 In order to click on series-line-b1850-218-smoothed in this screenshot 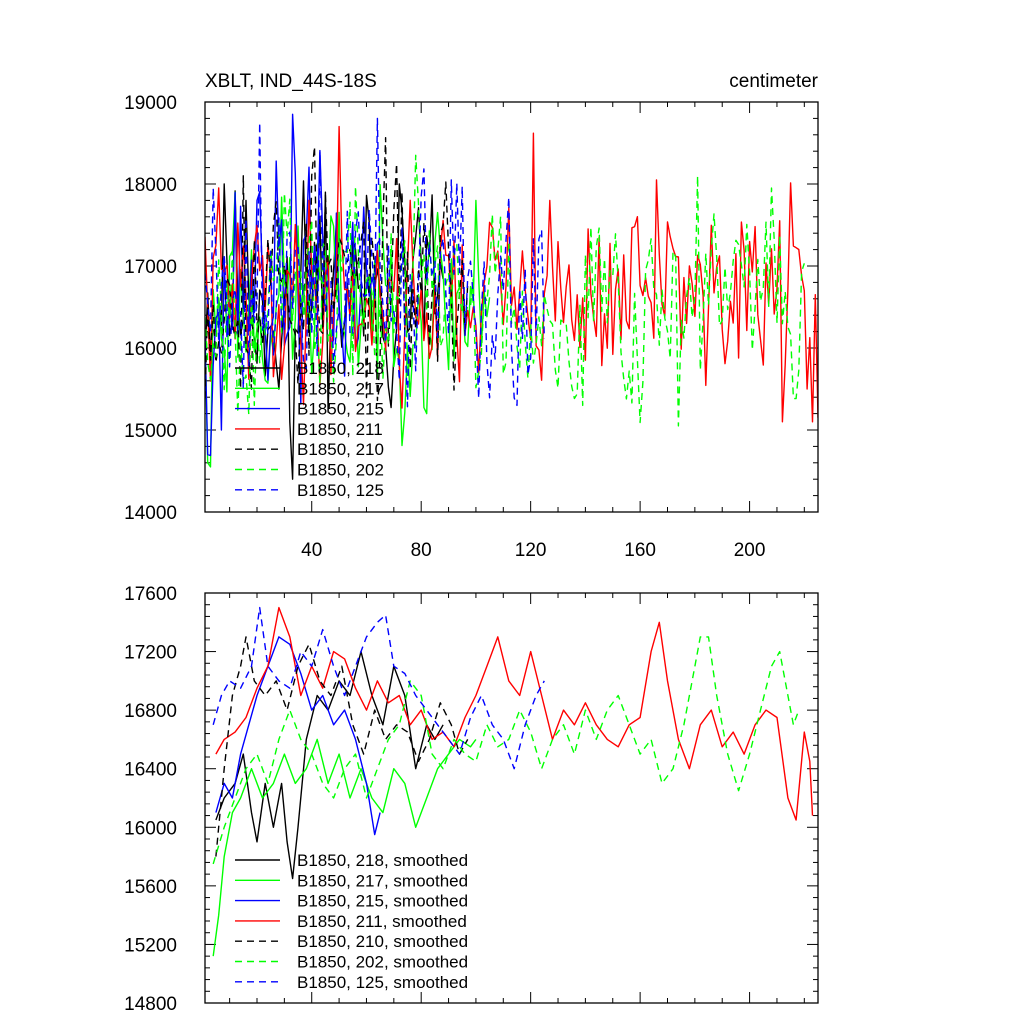, I will do `click(329, 765)`.